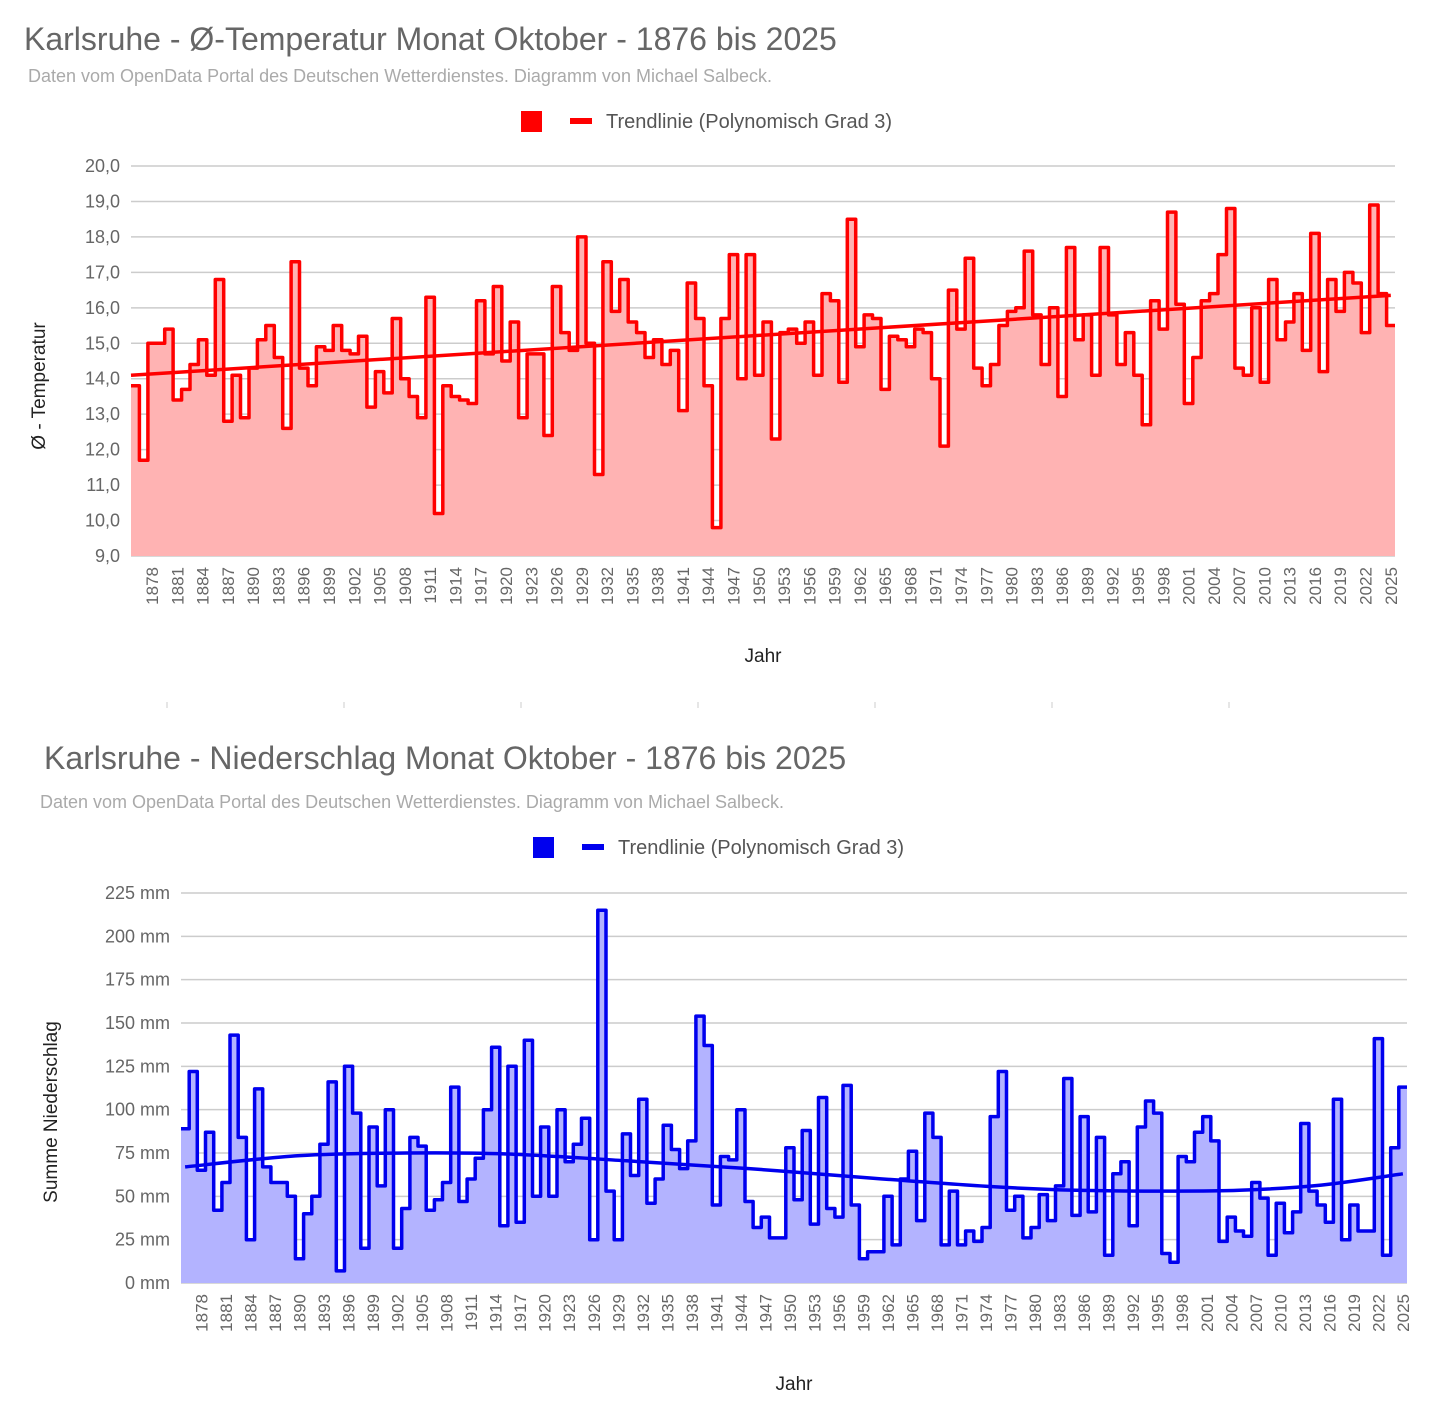  I want to click on precipitation-bar-2018, so click(1346, 1261).